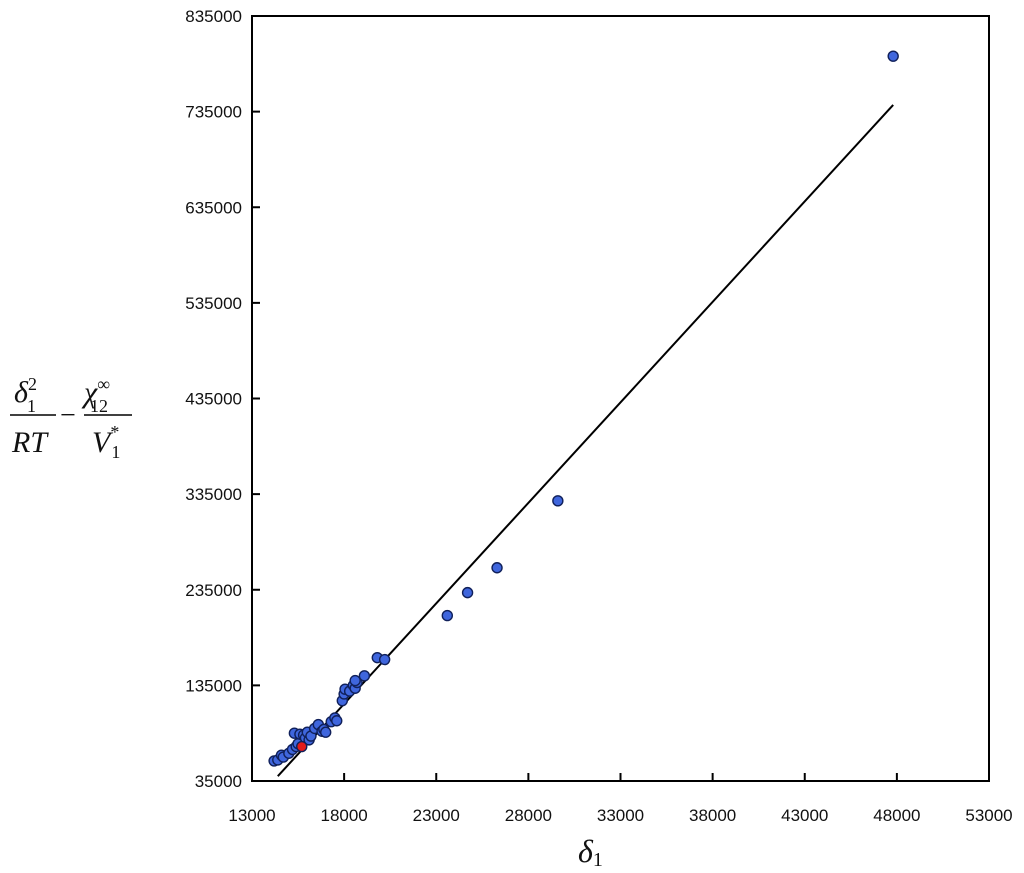 Image resolution: width=1024 pixels, height=873 pixels. What do you see at coordinates (213, 590) in the screenshot?
I see `y-tick-label: 235000` at bounding box center [213, 590].